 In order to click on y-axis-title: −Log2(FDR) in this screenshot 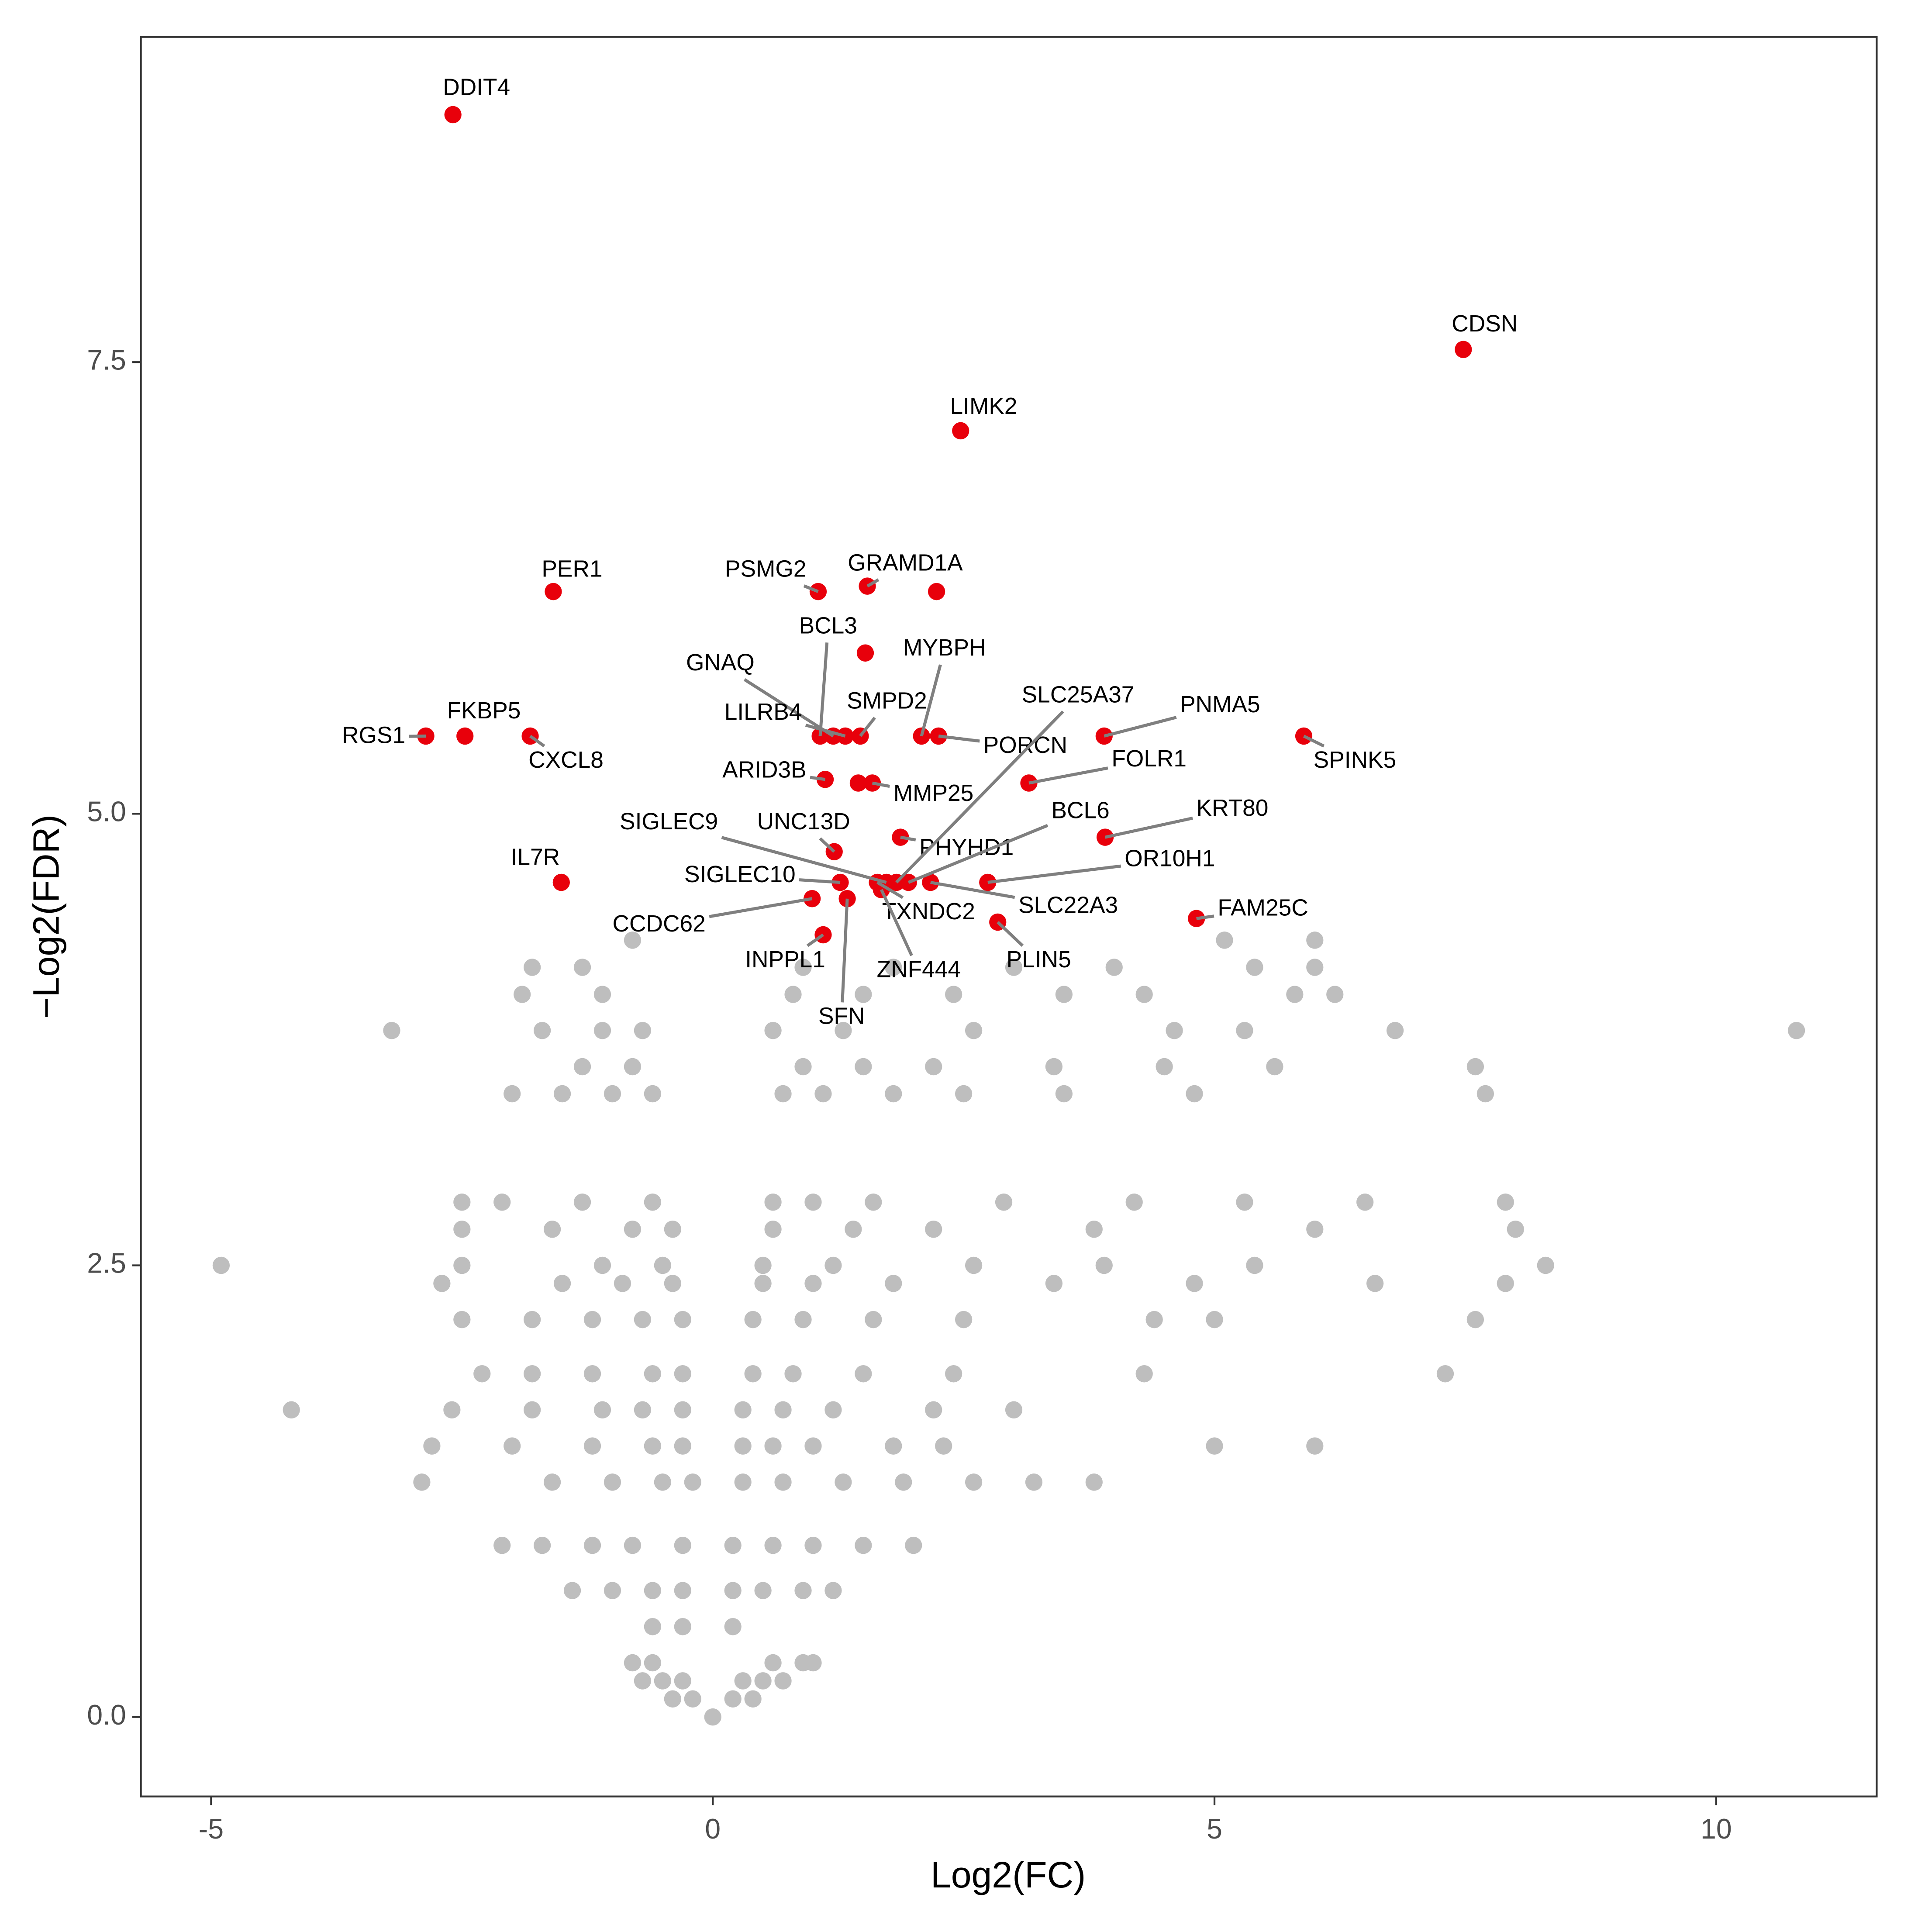, I will do `click(46, 916)`.